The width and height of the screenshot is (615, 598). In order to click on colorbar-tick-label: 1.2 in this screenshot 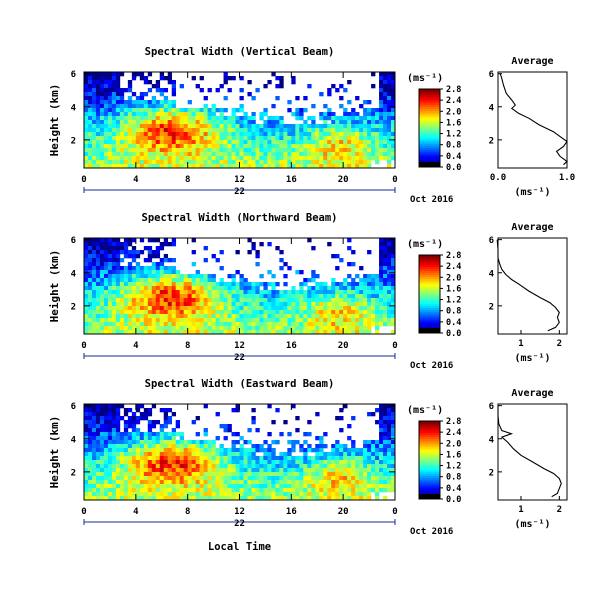, I will do `click(453, 301)`.